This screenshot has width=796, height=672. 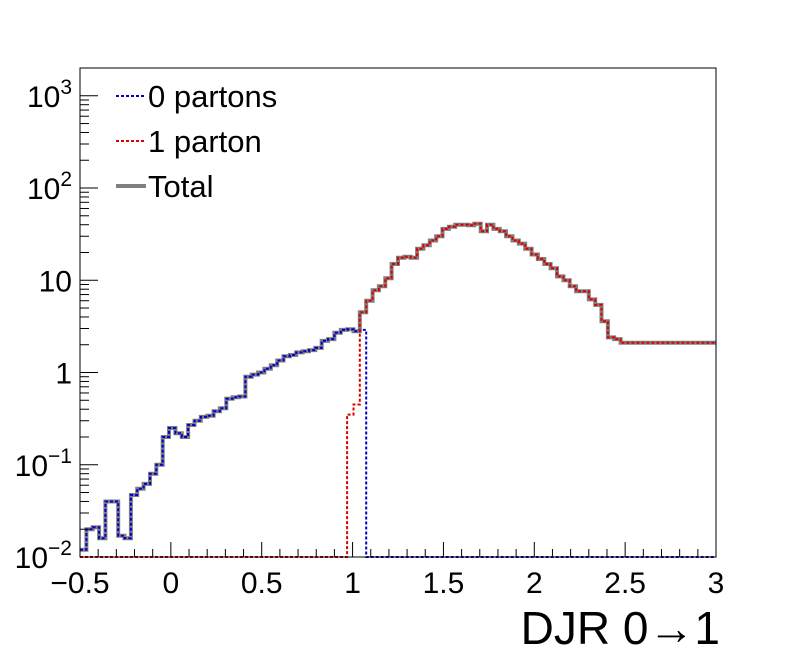 What do you see at coordinates (49, 95) in the screenshot?
I see `y-tick-label-5: 10³` at bounding box center [49, 95].